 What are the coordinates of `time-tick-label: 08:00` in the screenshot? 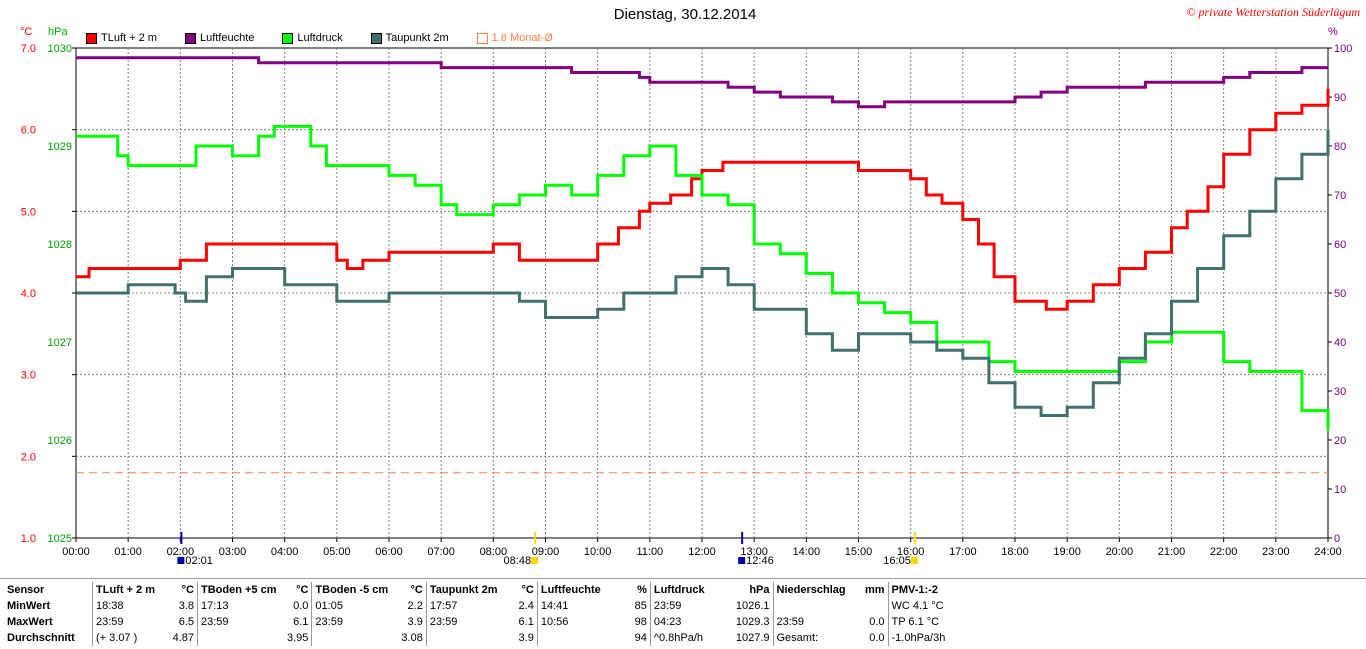 It's located at (494, 552).